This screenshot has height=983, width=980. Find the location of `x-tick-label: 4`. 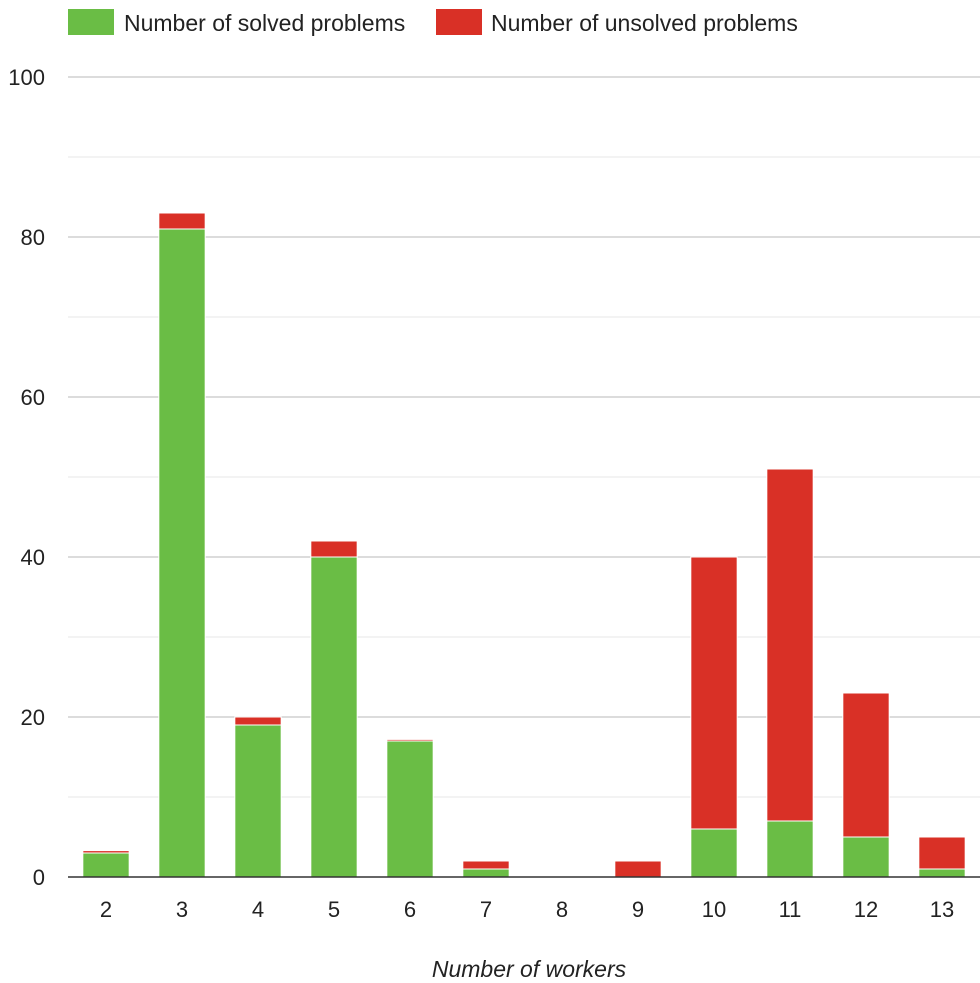

x-tick-label: 4 is located at coordinates (258, 909).